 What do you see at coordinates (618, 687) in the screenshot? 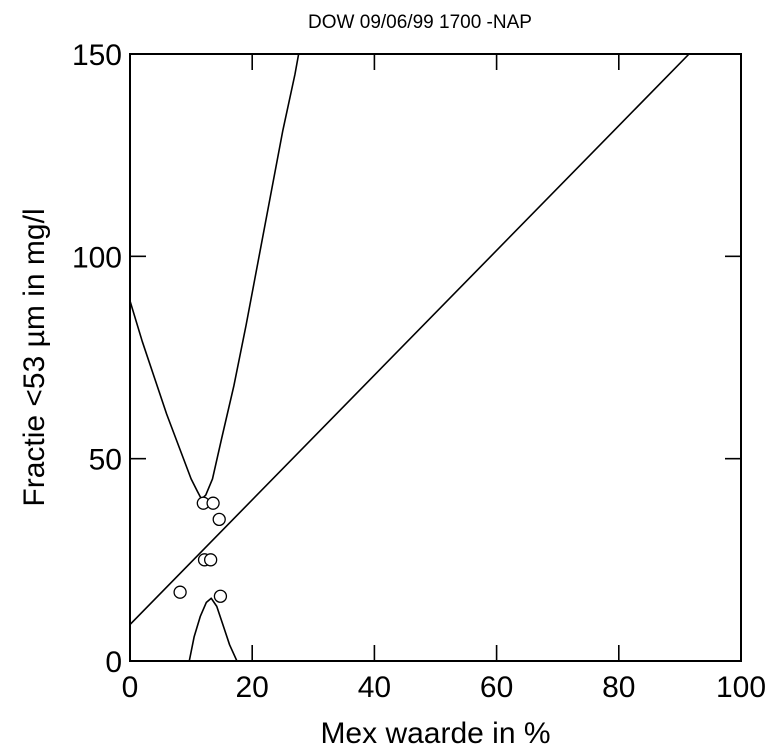
I see `x-tick-label: 80` at bounding box center [618, 687].